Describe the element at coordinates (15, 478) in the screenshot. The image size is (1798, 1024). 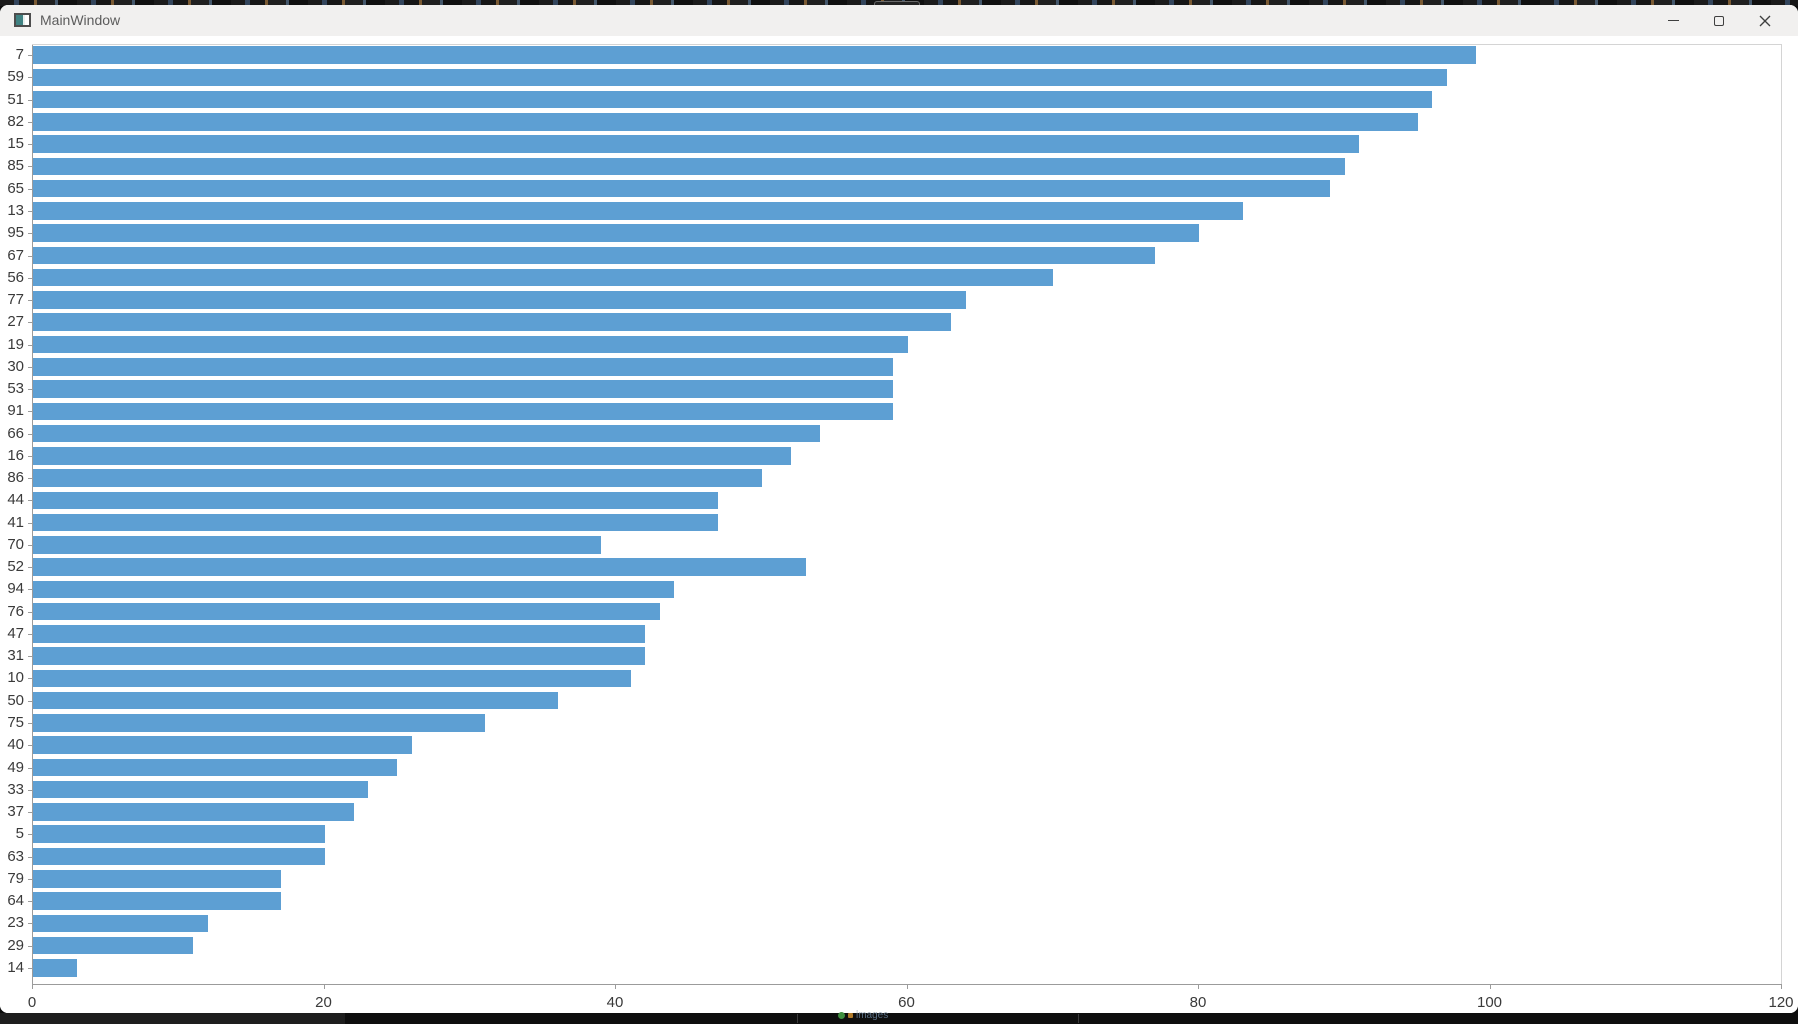
I see `y-tick-label: 86` at that location.